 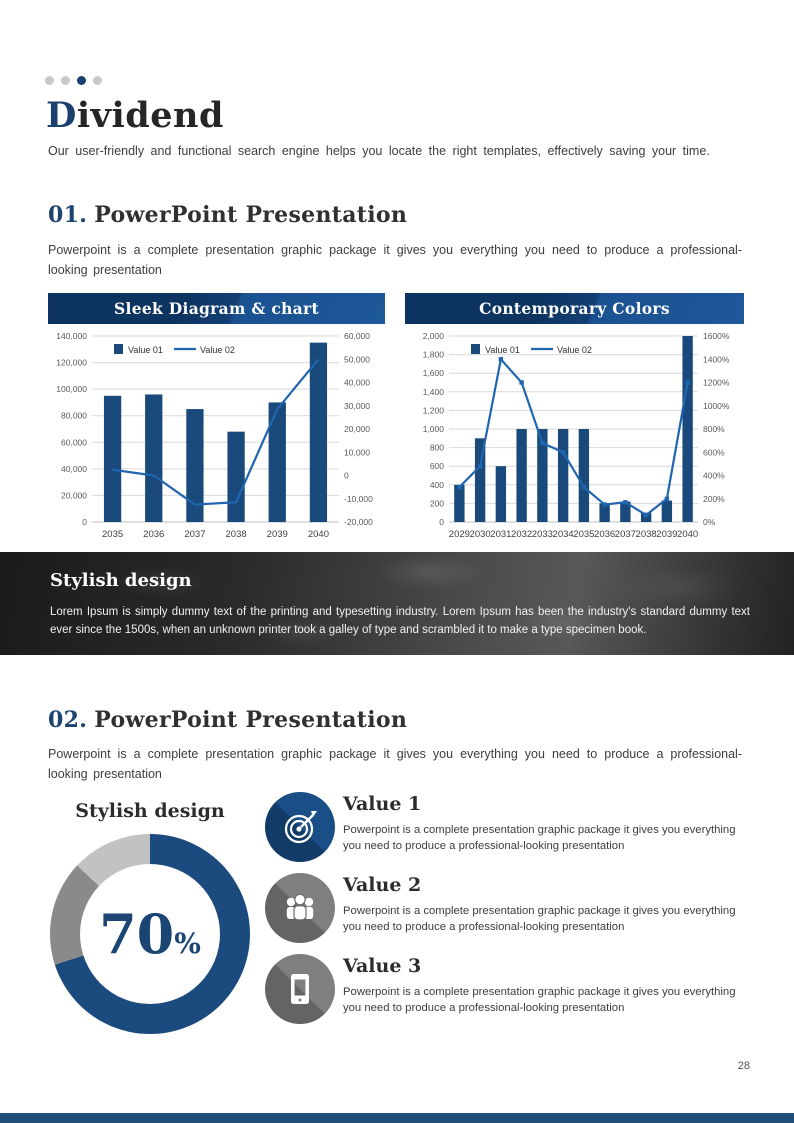 What do you see at coordinates (71, 336) in the screenshot?
I see `svg-text: 140,000` at bounding box center [71, 336].